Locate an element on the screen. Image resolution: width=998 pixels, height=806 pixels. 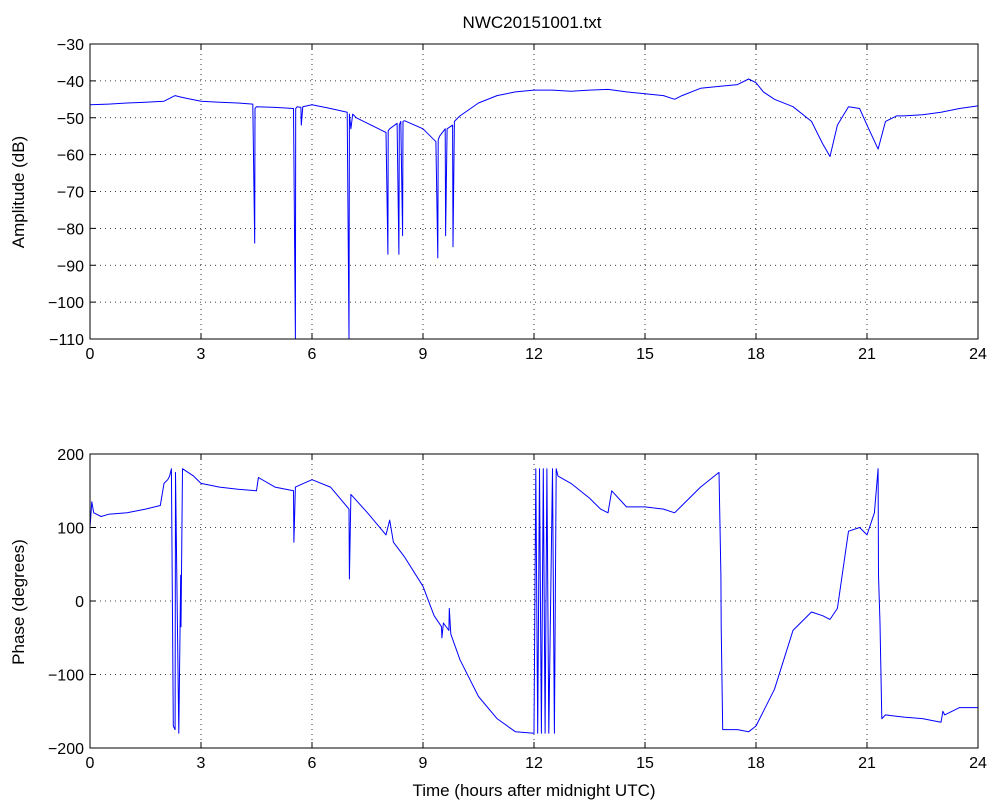
amplitude-xtick-label-6: 18 is located at coordinates (756, 354).